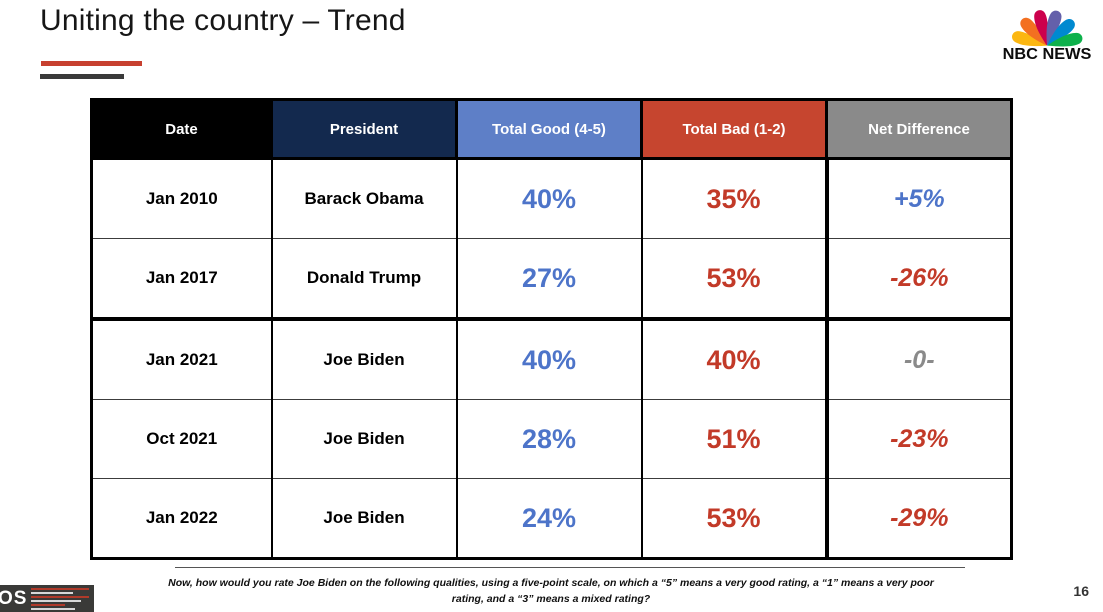  What do you see at coordinates (82, 76) in the screenshot?
I see `title-accent-bar-dark` at bounding box center [82, 76].